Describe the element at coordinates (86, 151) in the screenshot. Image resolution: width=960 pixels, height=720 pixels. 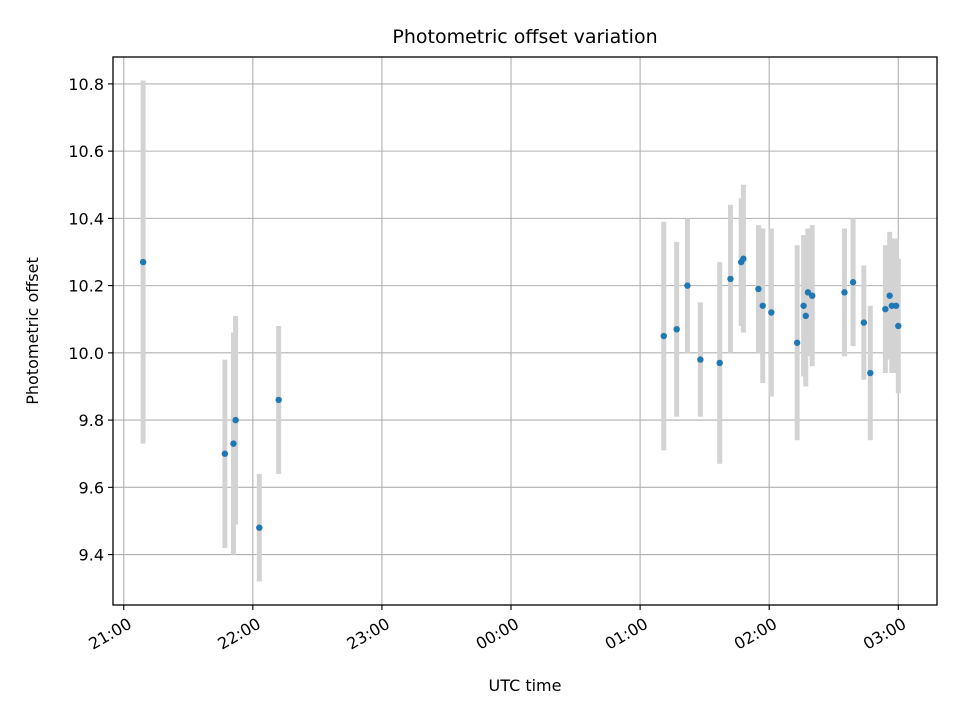
I see `y-tick-label: 10.6` at that location.